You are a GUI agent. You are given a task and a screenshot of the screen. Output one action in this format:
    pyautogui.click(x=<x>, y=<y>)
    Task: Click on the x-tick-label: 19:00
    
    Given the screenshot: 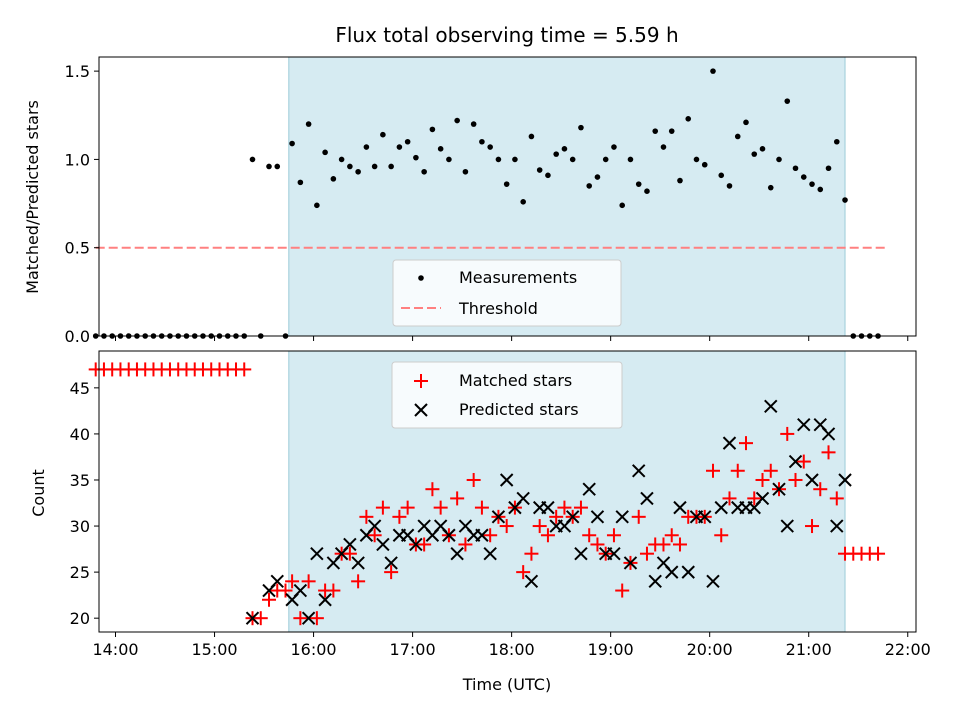 What is the action you would take?
    pyautogui.click(x=611, y=649)
    